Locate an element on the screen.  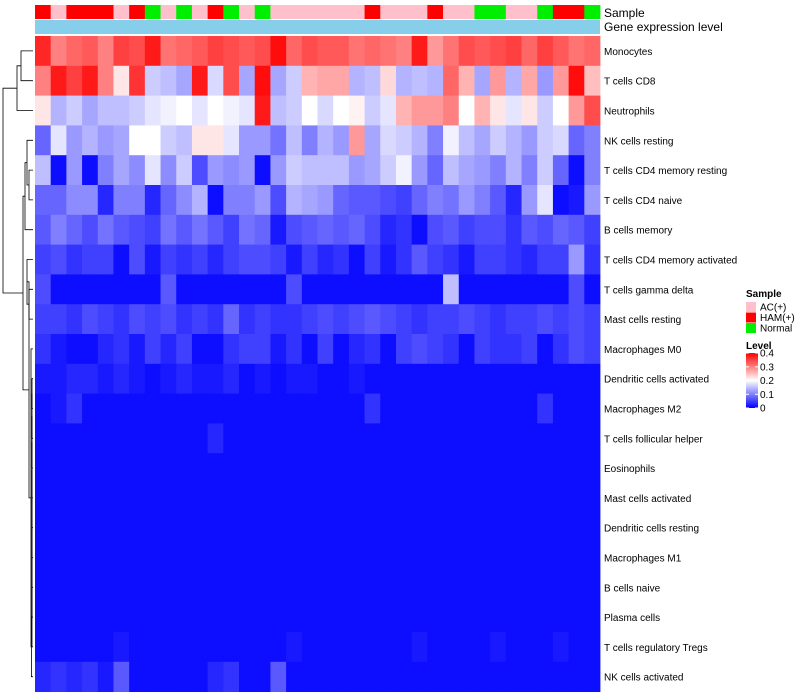
row-label: T cells gamma delta is located at coordinates (649, 290).